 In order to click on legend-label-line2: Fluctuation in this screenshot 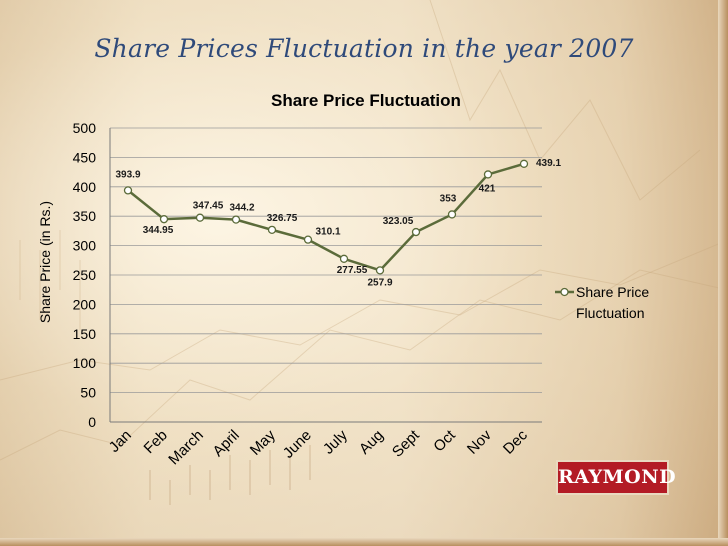, I will do `click(610, 313)`.